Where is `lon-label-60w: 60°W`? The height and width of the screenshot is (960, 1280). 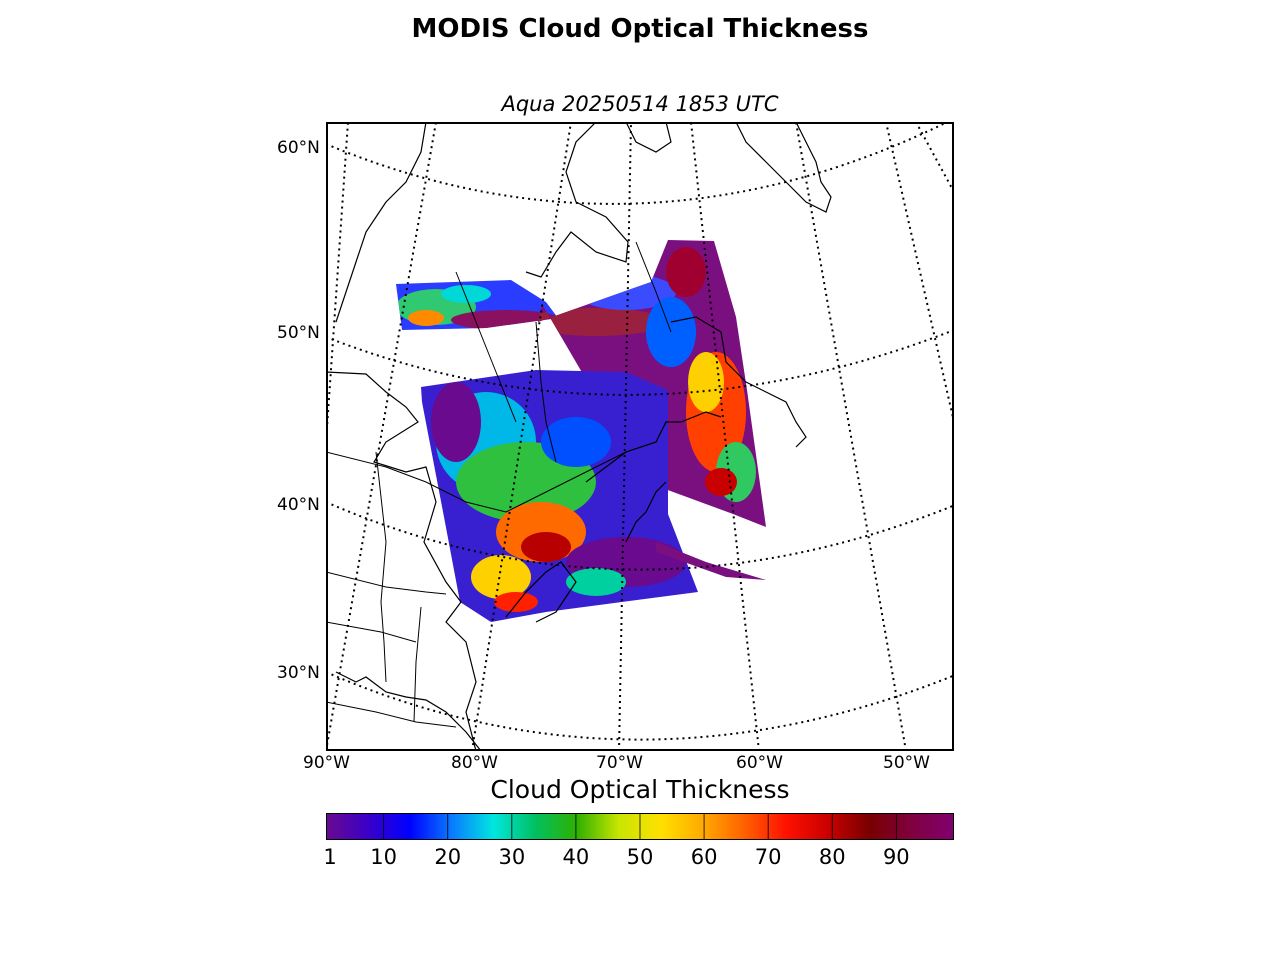
lon-label-60w: 60°W is located at coordinates (759, 763).